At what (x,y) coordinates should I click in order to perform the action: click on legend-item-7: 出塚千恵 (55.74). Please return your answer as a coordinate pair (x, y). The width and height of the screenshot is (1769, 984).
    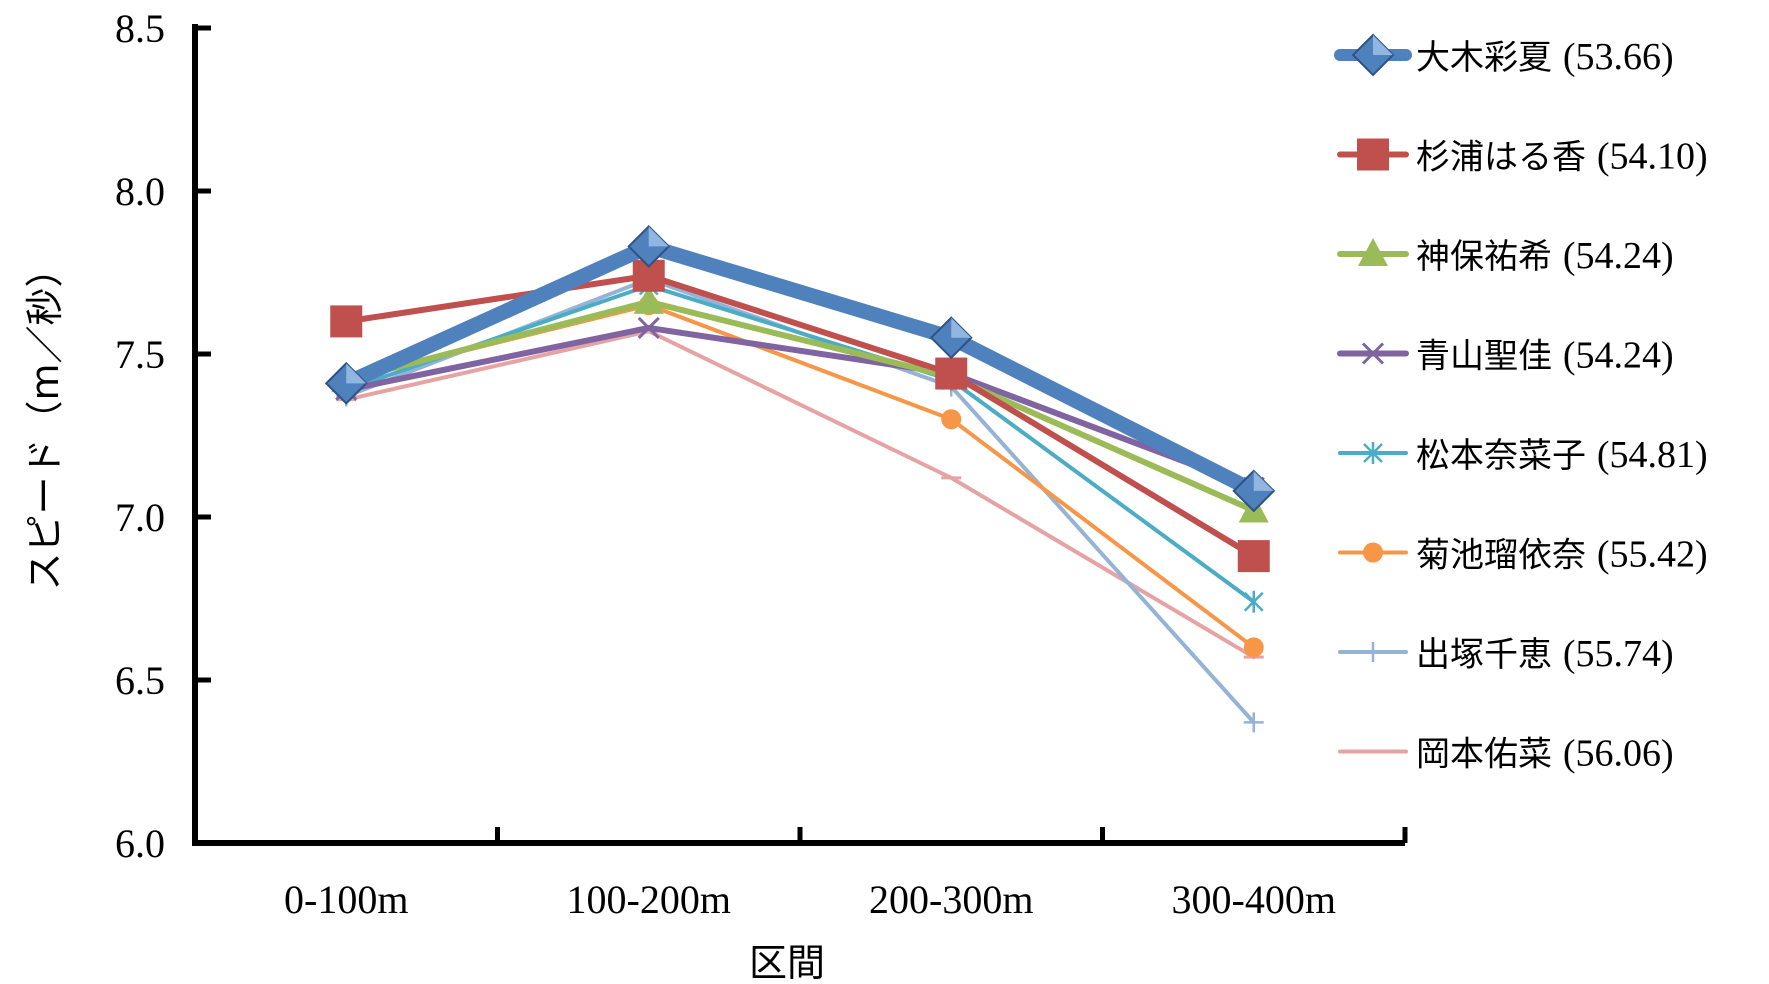
    Looking at the image, I should click on (1506, 654).